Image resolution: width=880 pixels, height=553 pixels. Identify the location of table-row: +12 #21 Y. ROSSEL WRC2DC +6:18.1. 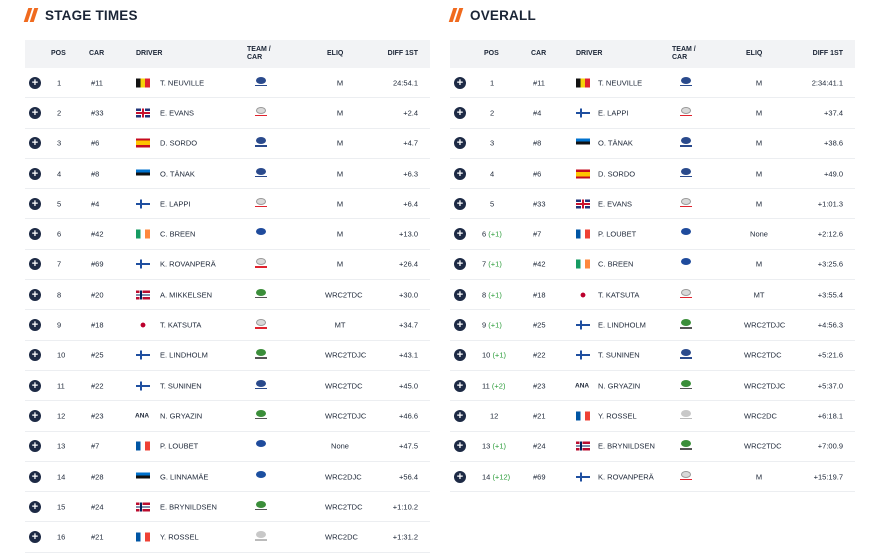
(652, 416).